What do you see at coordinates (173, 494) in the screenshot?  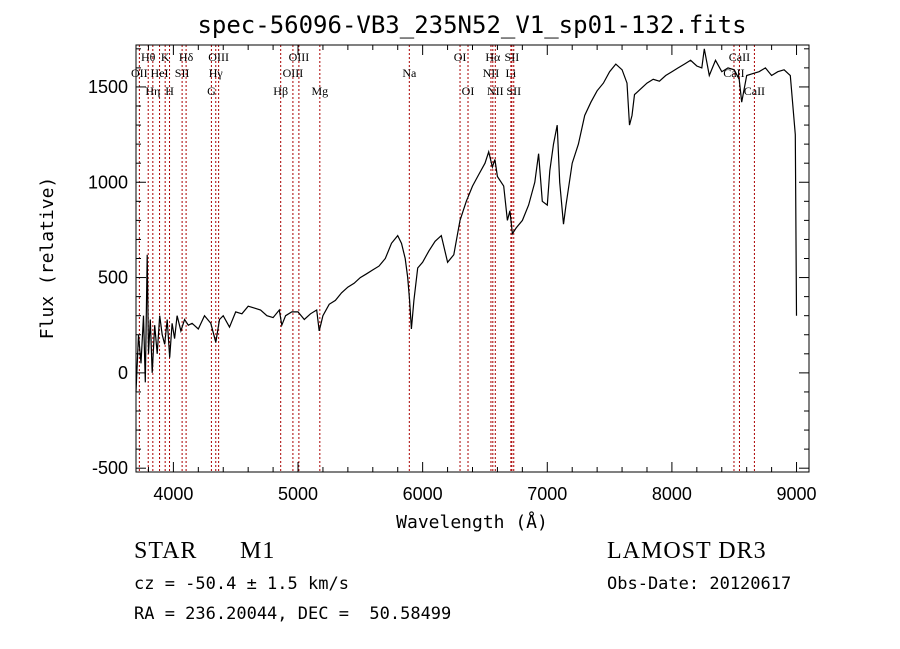 I see `x-tick-label: 4000` at bounding box center [173, 494].